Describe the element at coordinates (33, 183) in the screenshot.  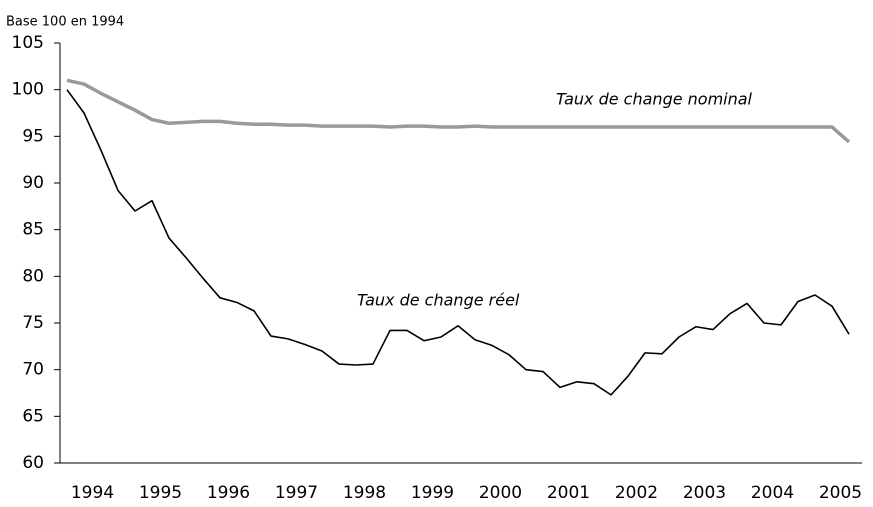
I see `y-tick-label: 90` at that location.